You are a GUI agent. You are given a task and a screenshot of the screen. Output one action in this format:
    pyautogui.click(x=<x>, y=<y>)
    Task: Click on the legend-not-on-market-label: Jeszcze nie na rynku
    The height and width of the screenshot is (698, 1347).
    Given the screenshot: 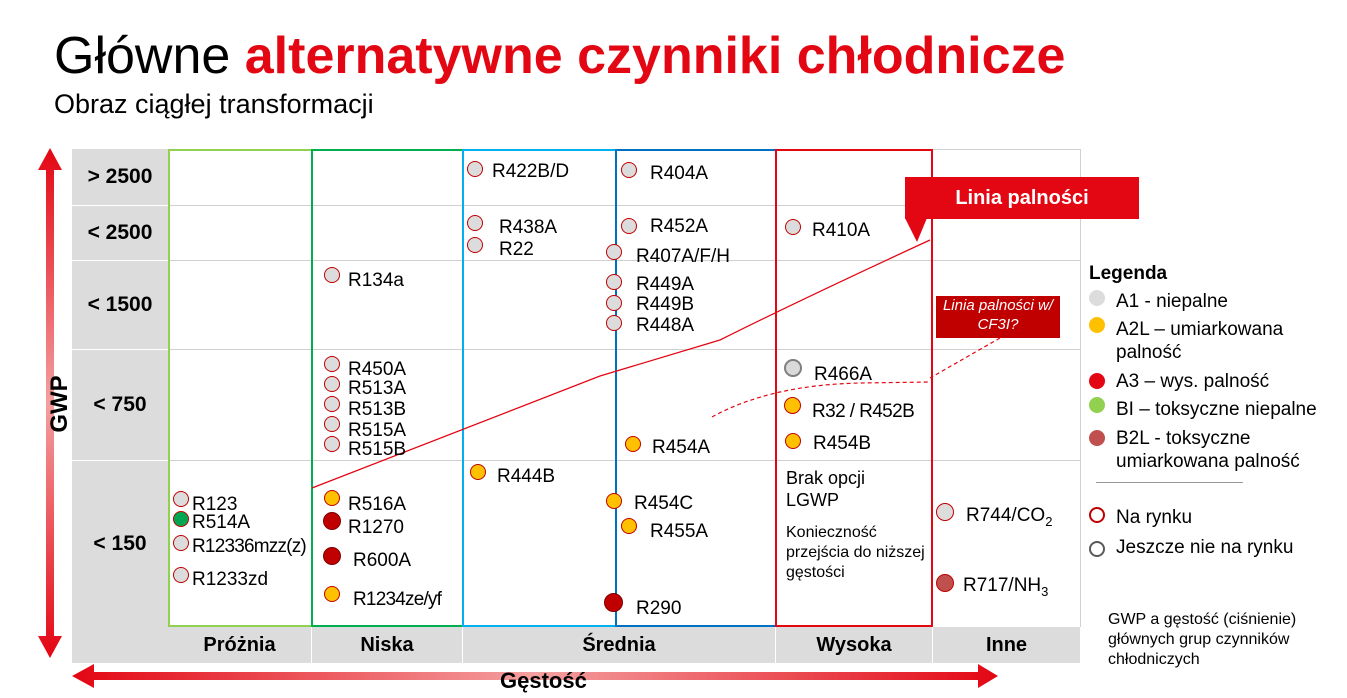 What is the action you would take?
    pyautogui.click(x=1205, y=547)
    